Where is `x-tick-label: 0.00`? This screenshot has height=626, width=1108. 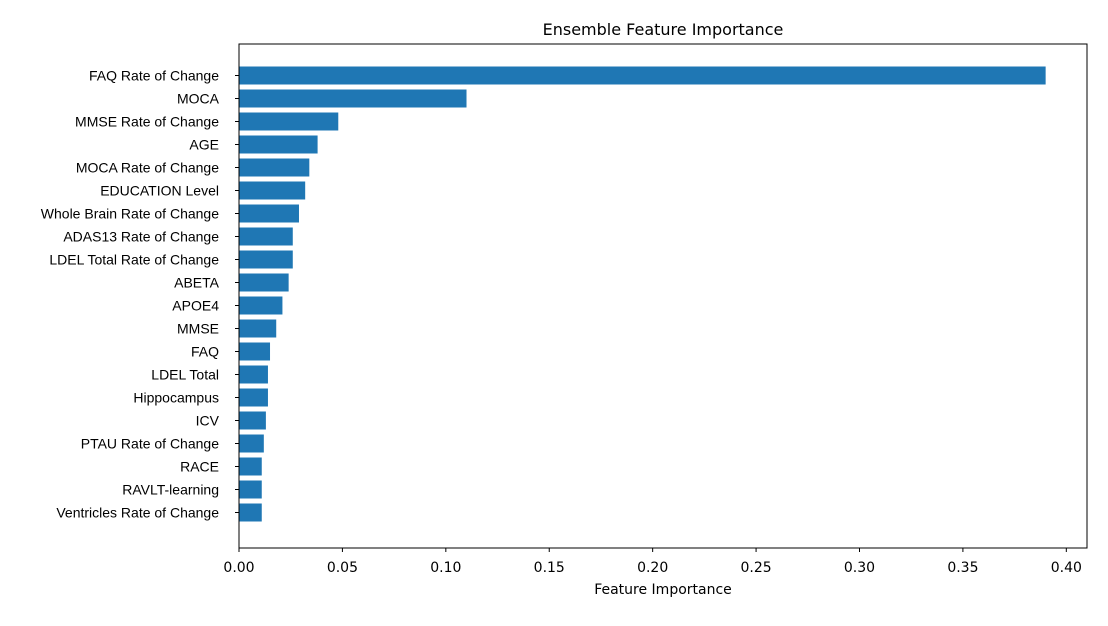 x-tick-label: 0.00 is located at coordinates (238, 568).